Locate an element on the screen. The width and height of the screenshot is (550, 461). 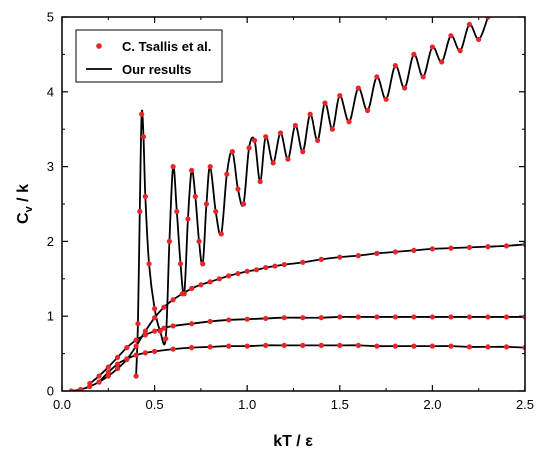
legend-marker-points is located at coordinates (99, 46).